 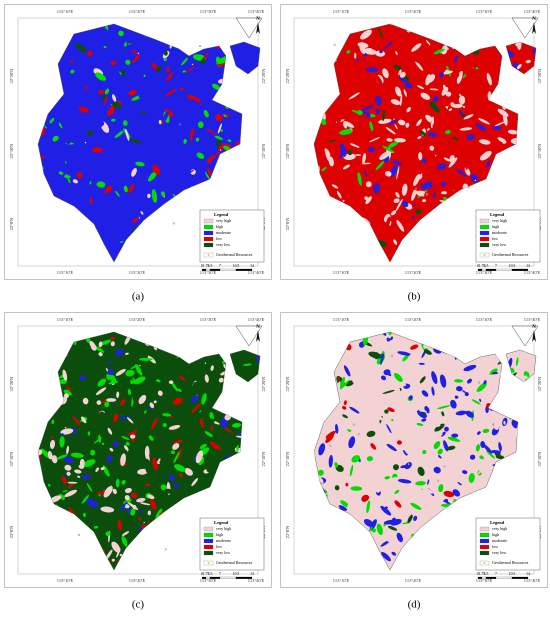 I want to click on scale-label: 14, so click(x=252, y=574).